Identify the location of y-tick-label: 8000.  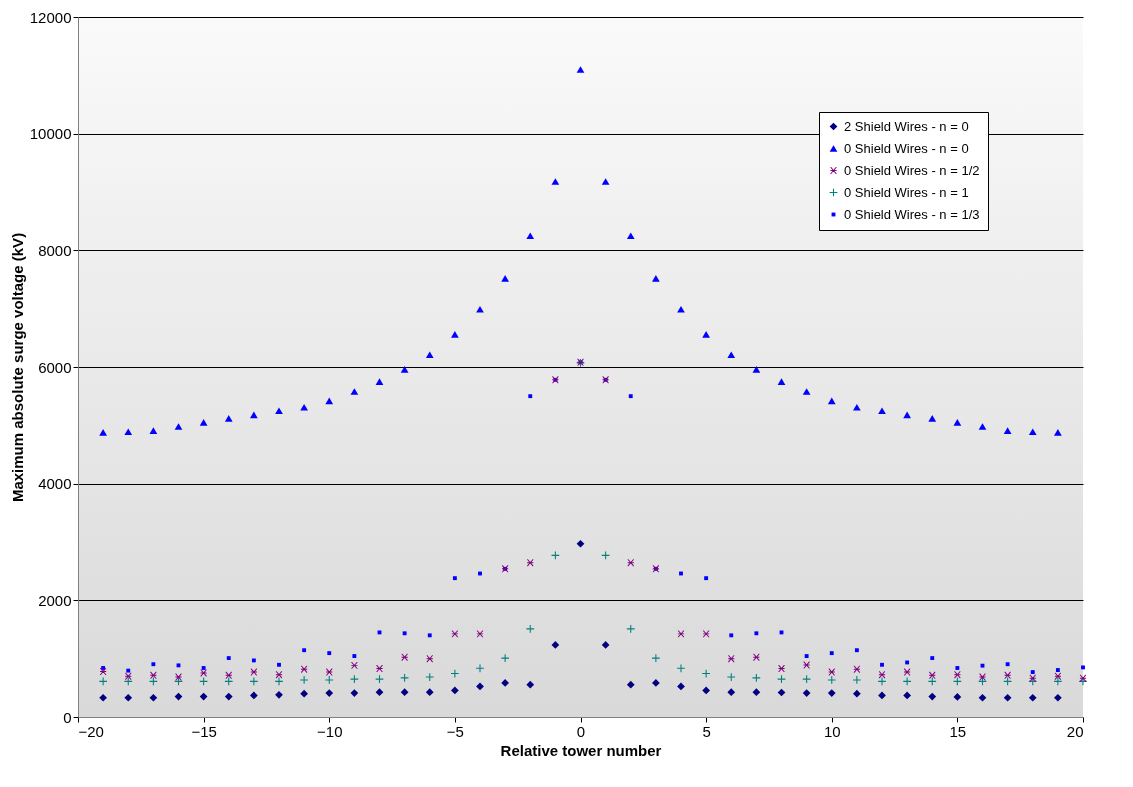
(55, 250).